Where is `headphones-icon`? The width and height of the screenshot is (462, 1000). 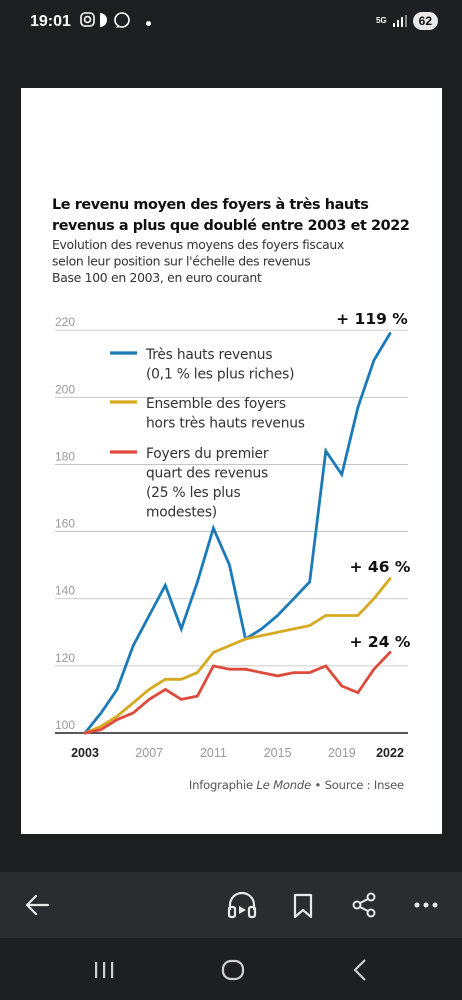 headphones-icon is located at coordinates (242, 905).